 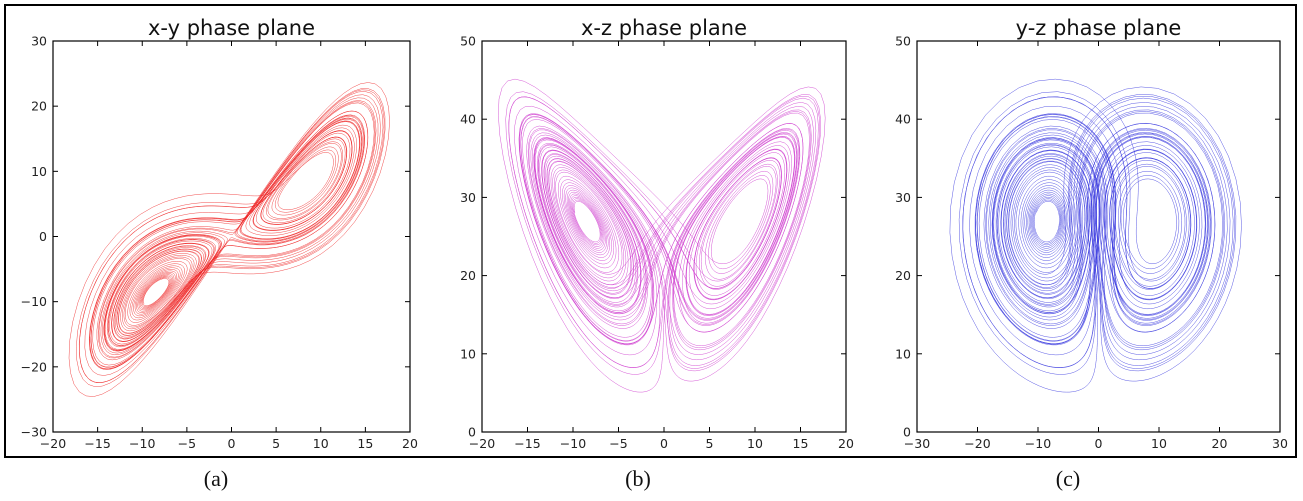 What do you see at coordinates (34, 366) in the screenshot?
I see `y-tick-label: −20` at bounding box center [34, 366].